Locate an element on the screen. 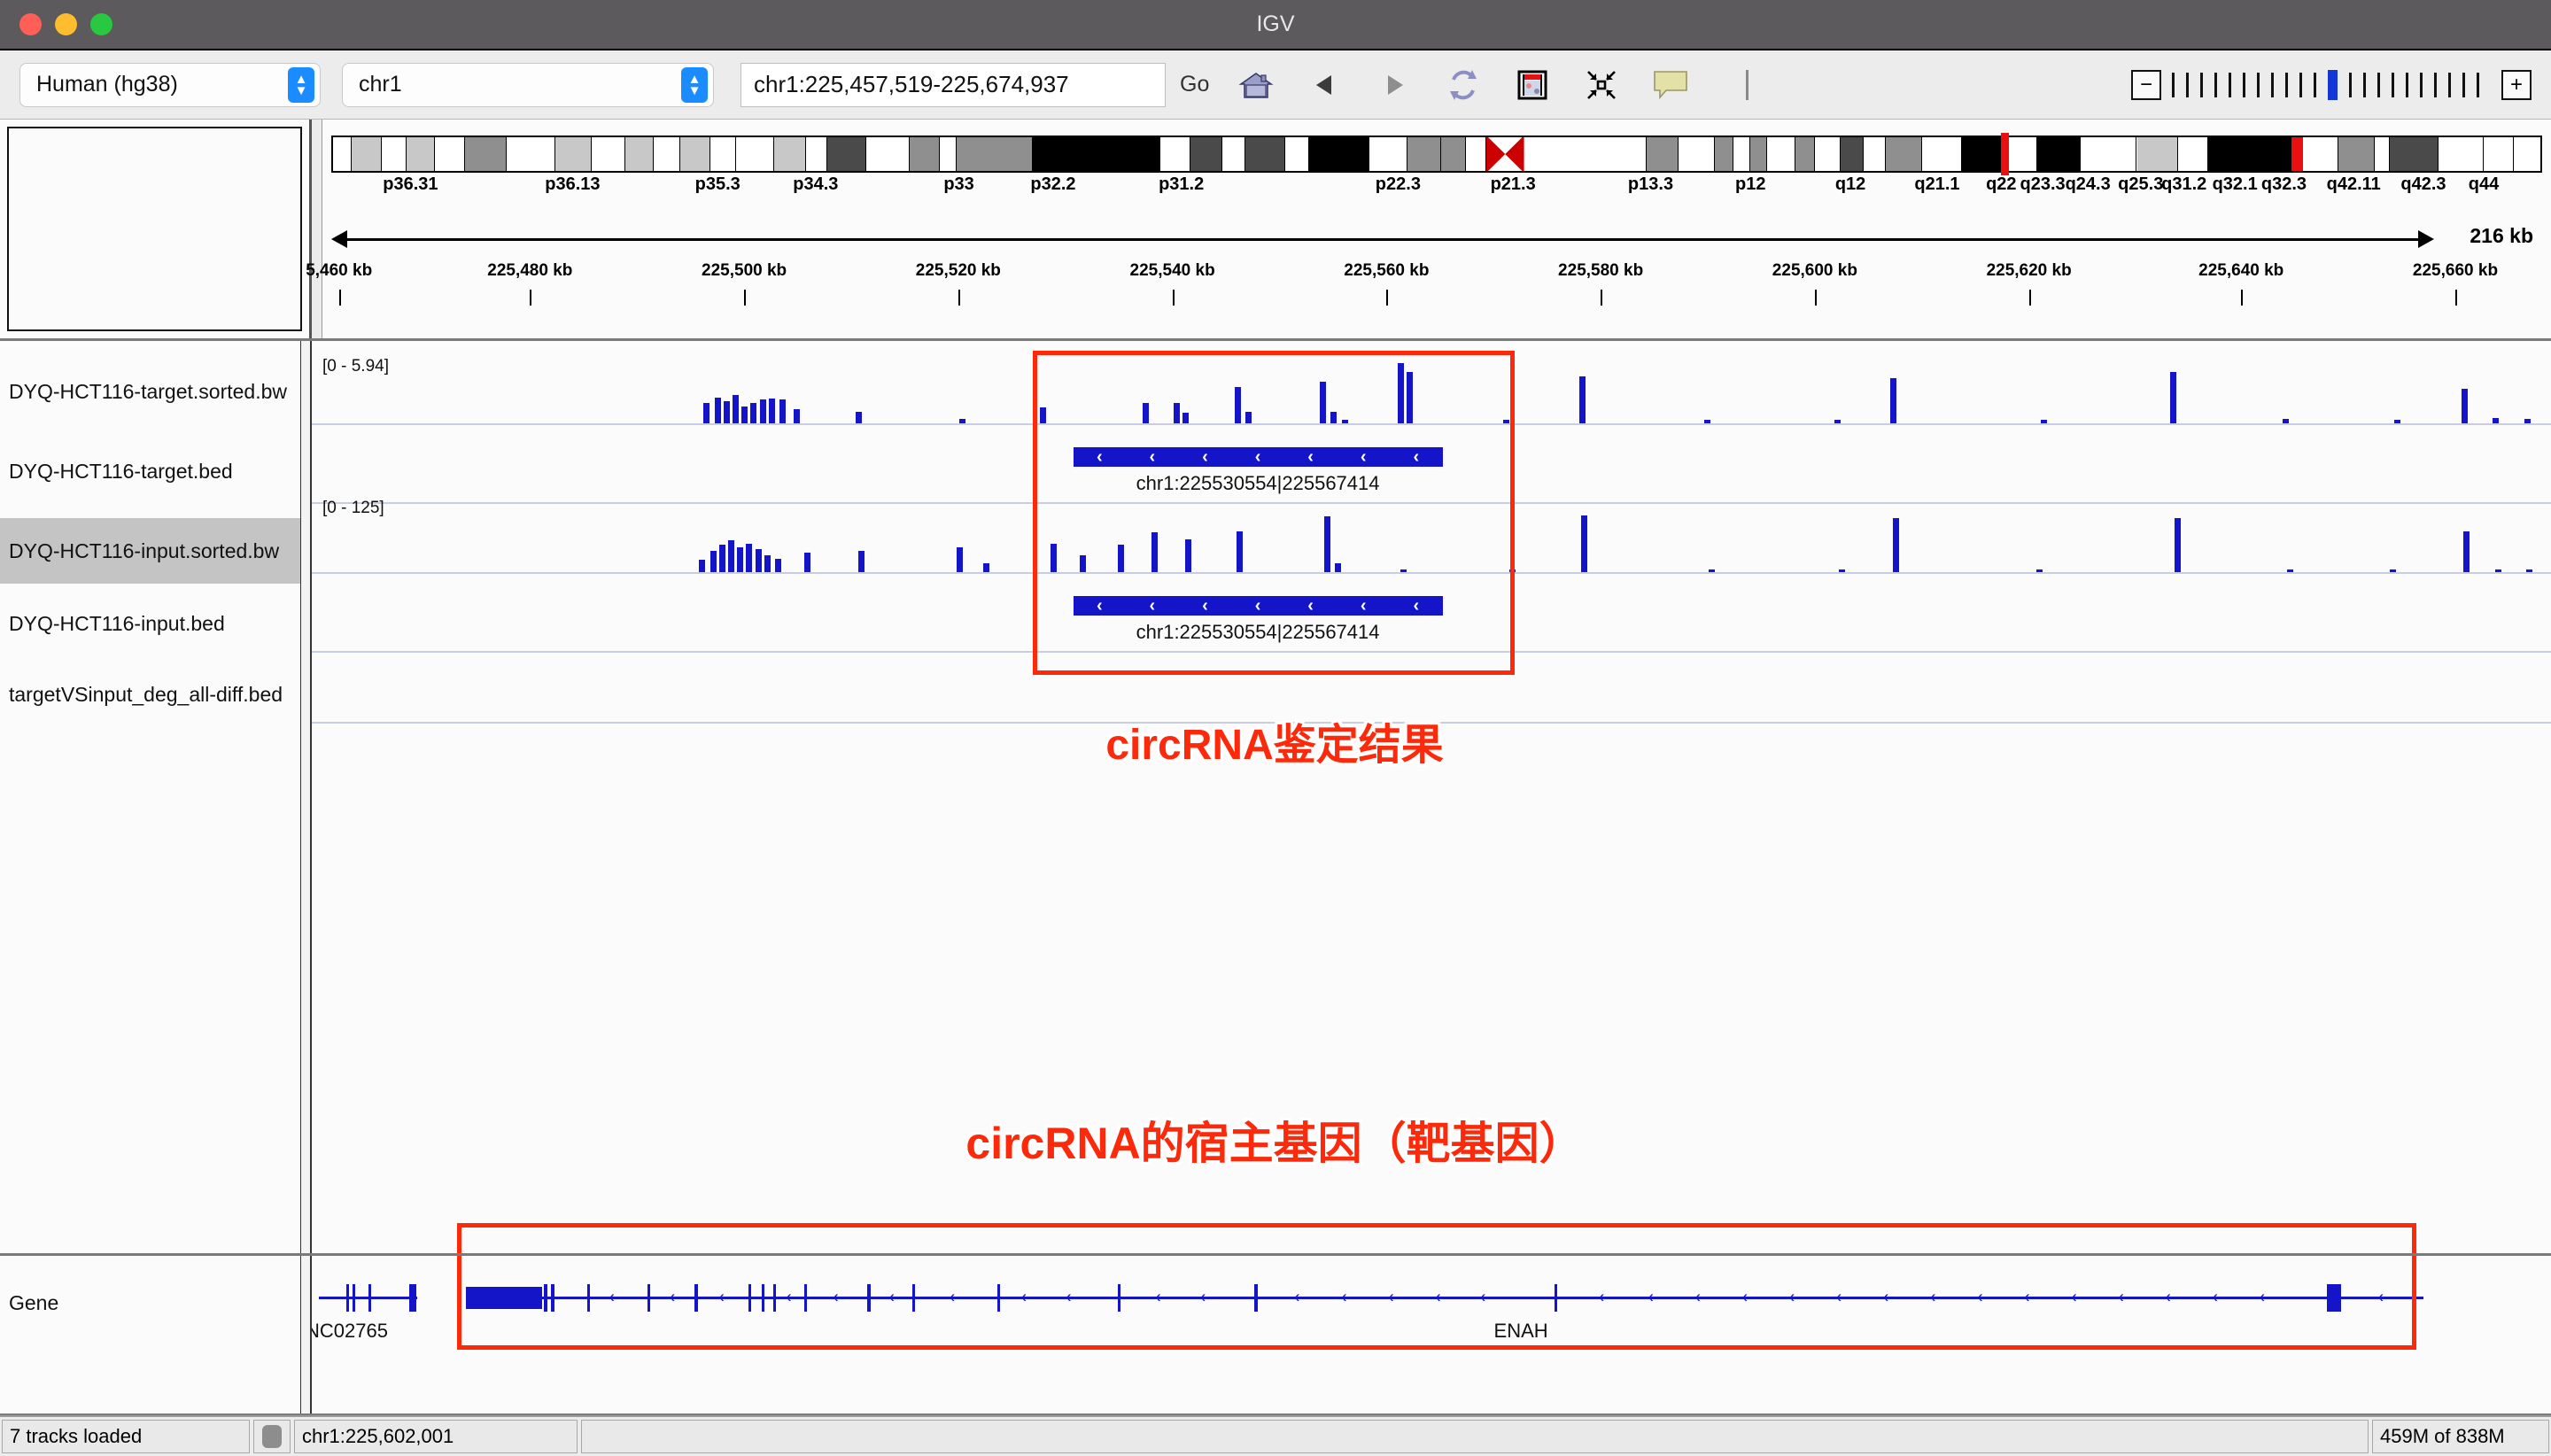 The image size is (2551, 1456). genome-selector: Human (hg38) ▲ ▼ is located at coordinates (170, 84).